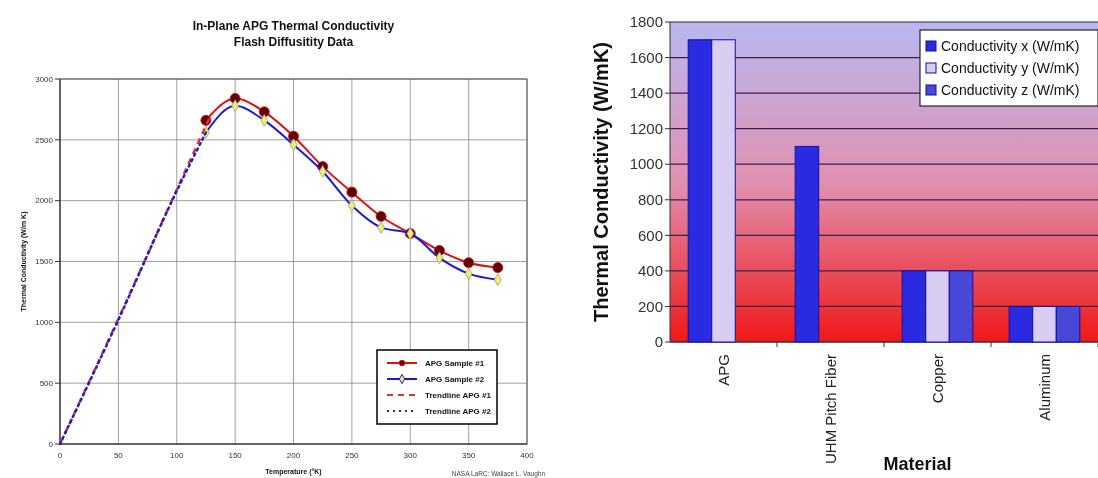 Image resolution: width=1098 pixels, height=478 pixels. I want to click on y-tick-label: 800, so click(650, 200).